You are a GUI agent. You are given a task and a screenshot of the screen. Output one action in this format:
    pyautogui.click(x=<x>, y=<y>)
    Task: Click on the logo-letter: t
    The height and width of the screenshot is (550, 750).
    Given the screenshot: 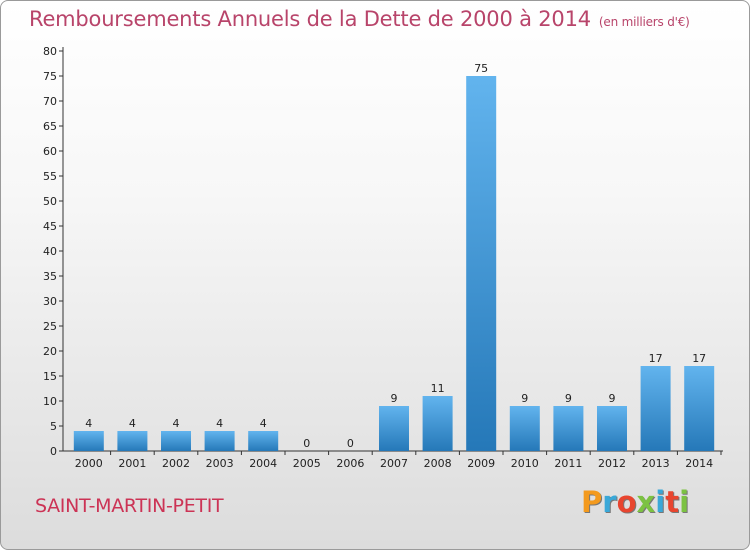 What is the action you would take?
    pyautogui.click(x=672, y=502)
    